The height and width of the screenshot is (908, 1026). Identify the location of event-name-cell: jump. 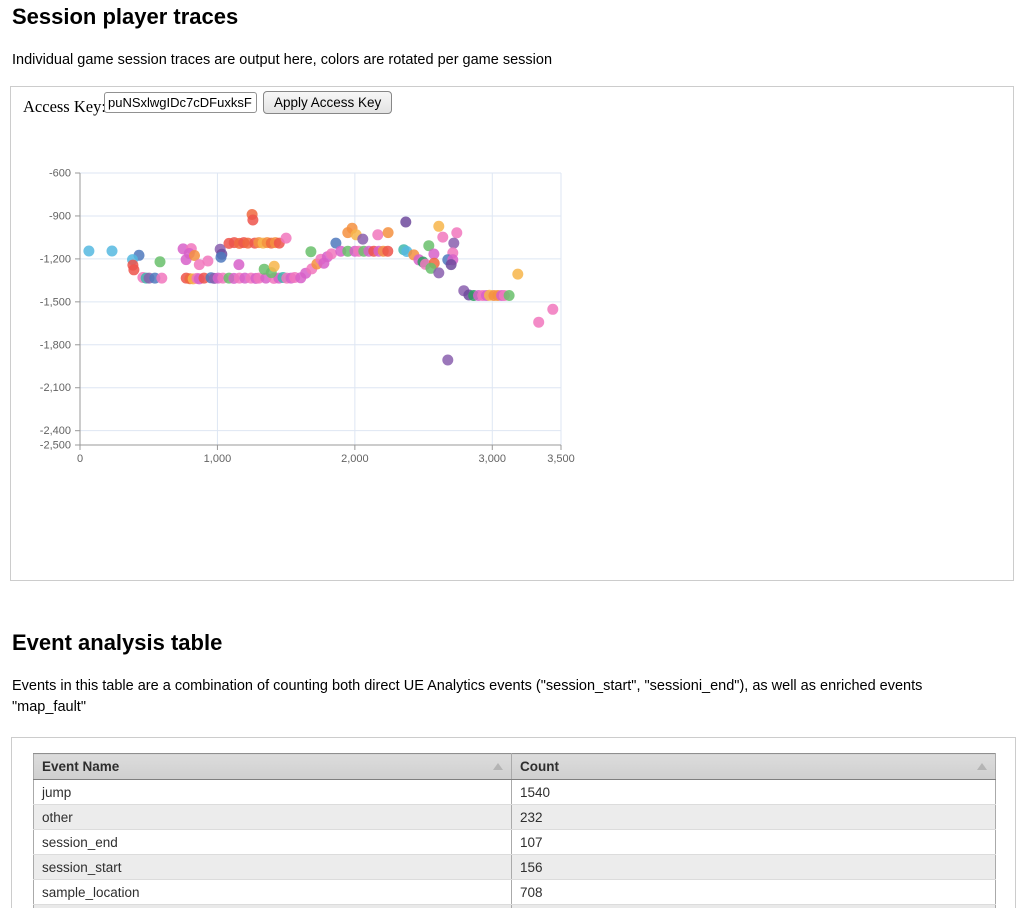
(272, 792).